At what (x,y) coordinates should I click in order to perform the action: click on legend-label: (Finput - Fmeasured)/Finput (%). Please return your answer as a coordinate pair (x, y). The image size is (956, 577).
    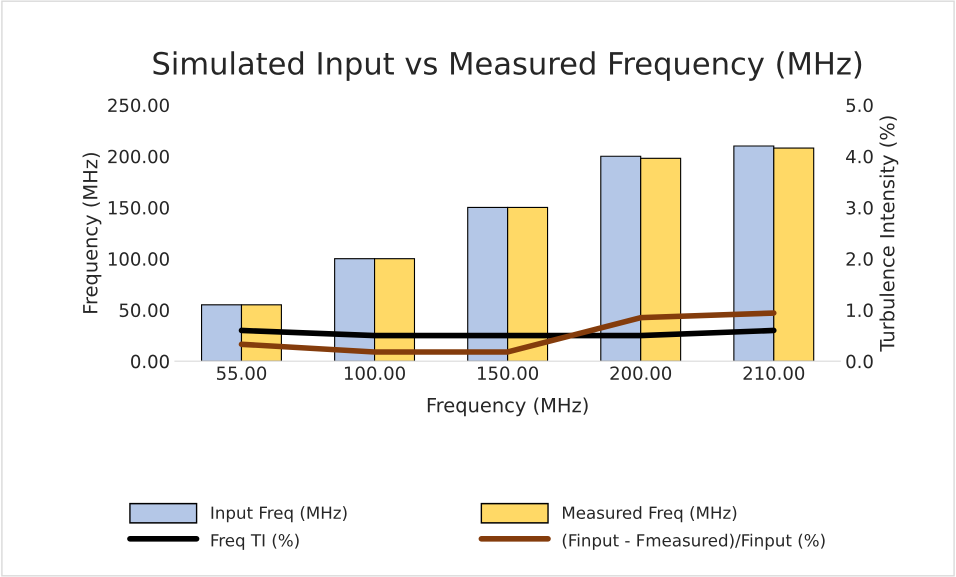
    Looking at the image, I should click on (693, 542).